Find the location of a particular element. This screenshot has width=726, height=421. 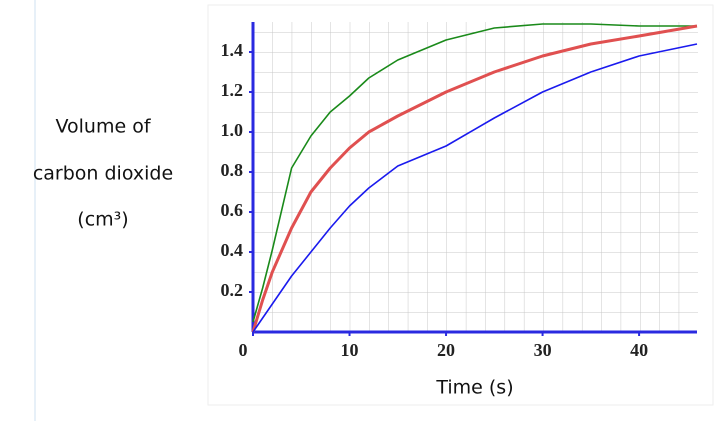

y-tick-label: 0.4 is located at coordinates (232, 250).